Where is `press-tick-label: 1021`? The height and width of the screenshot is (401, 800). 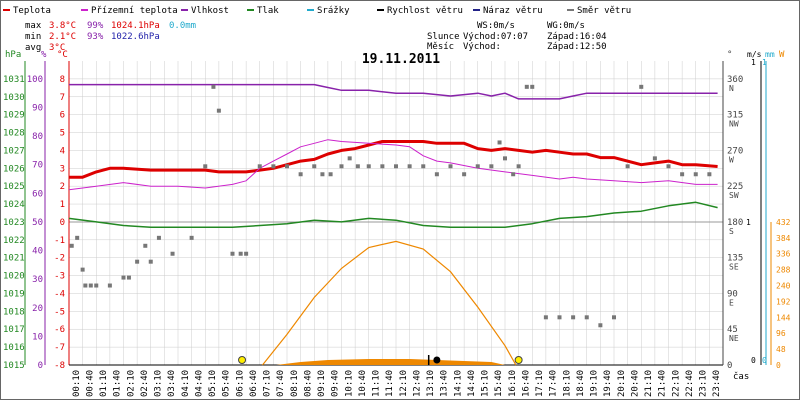
press-tick-label: 1021 is located at coordinates (14, 259).